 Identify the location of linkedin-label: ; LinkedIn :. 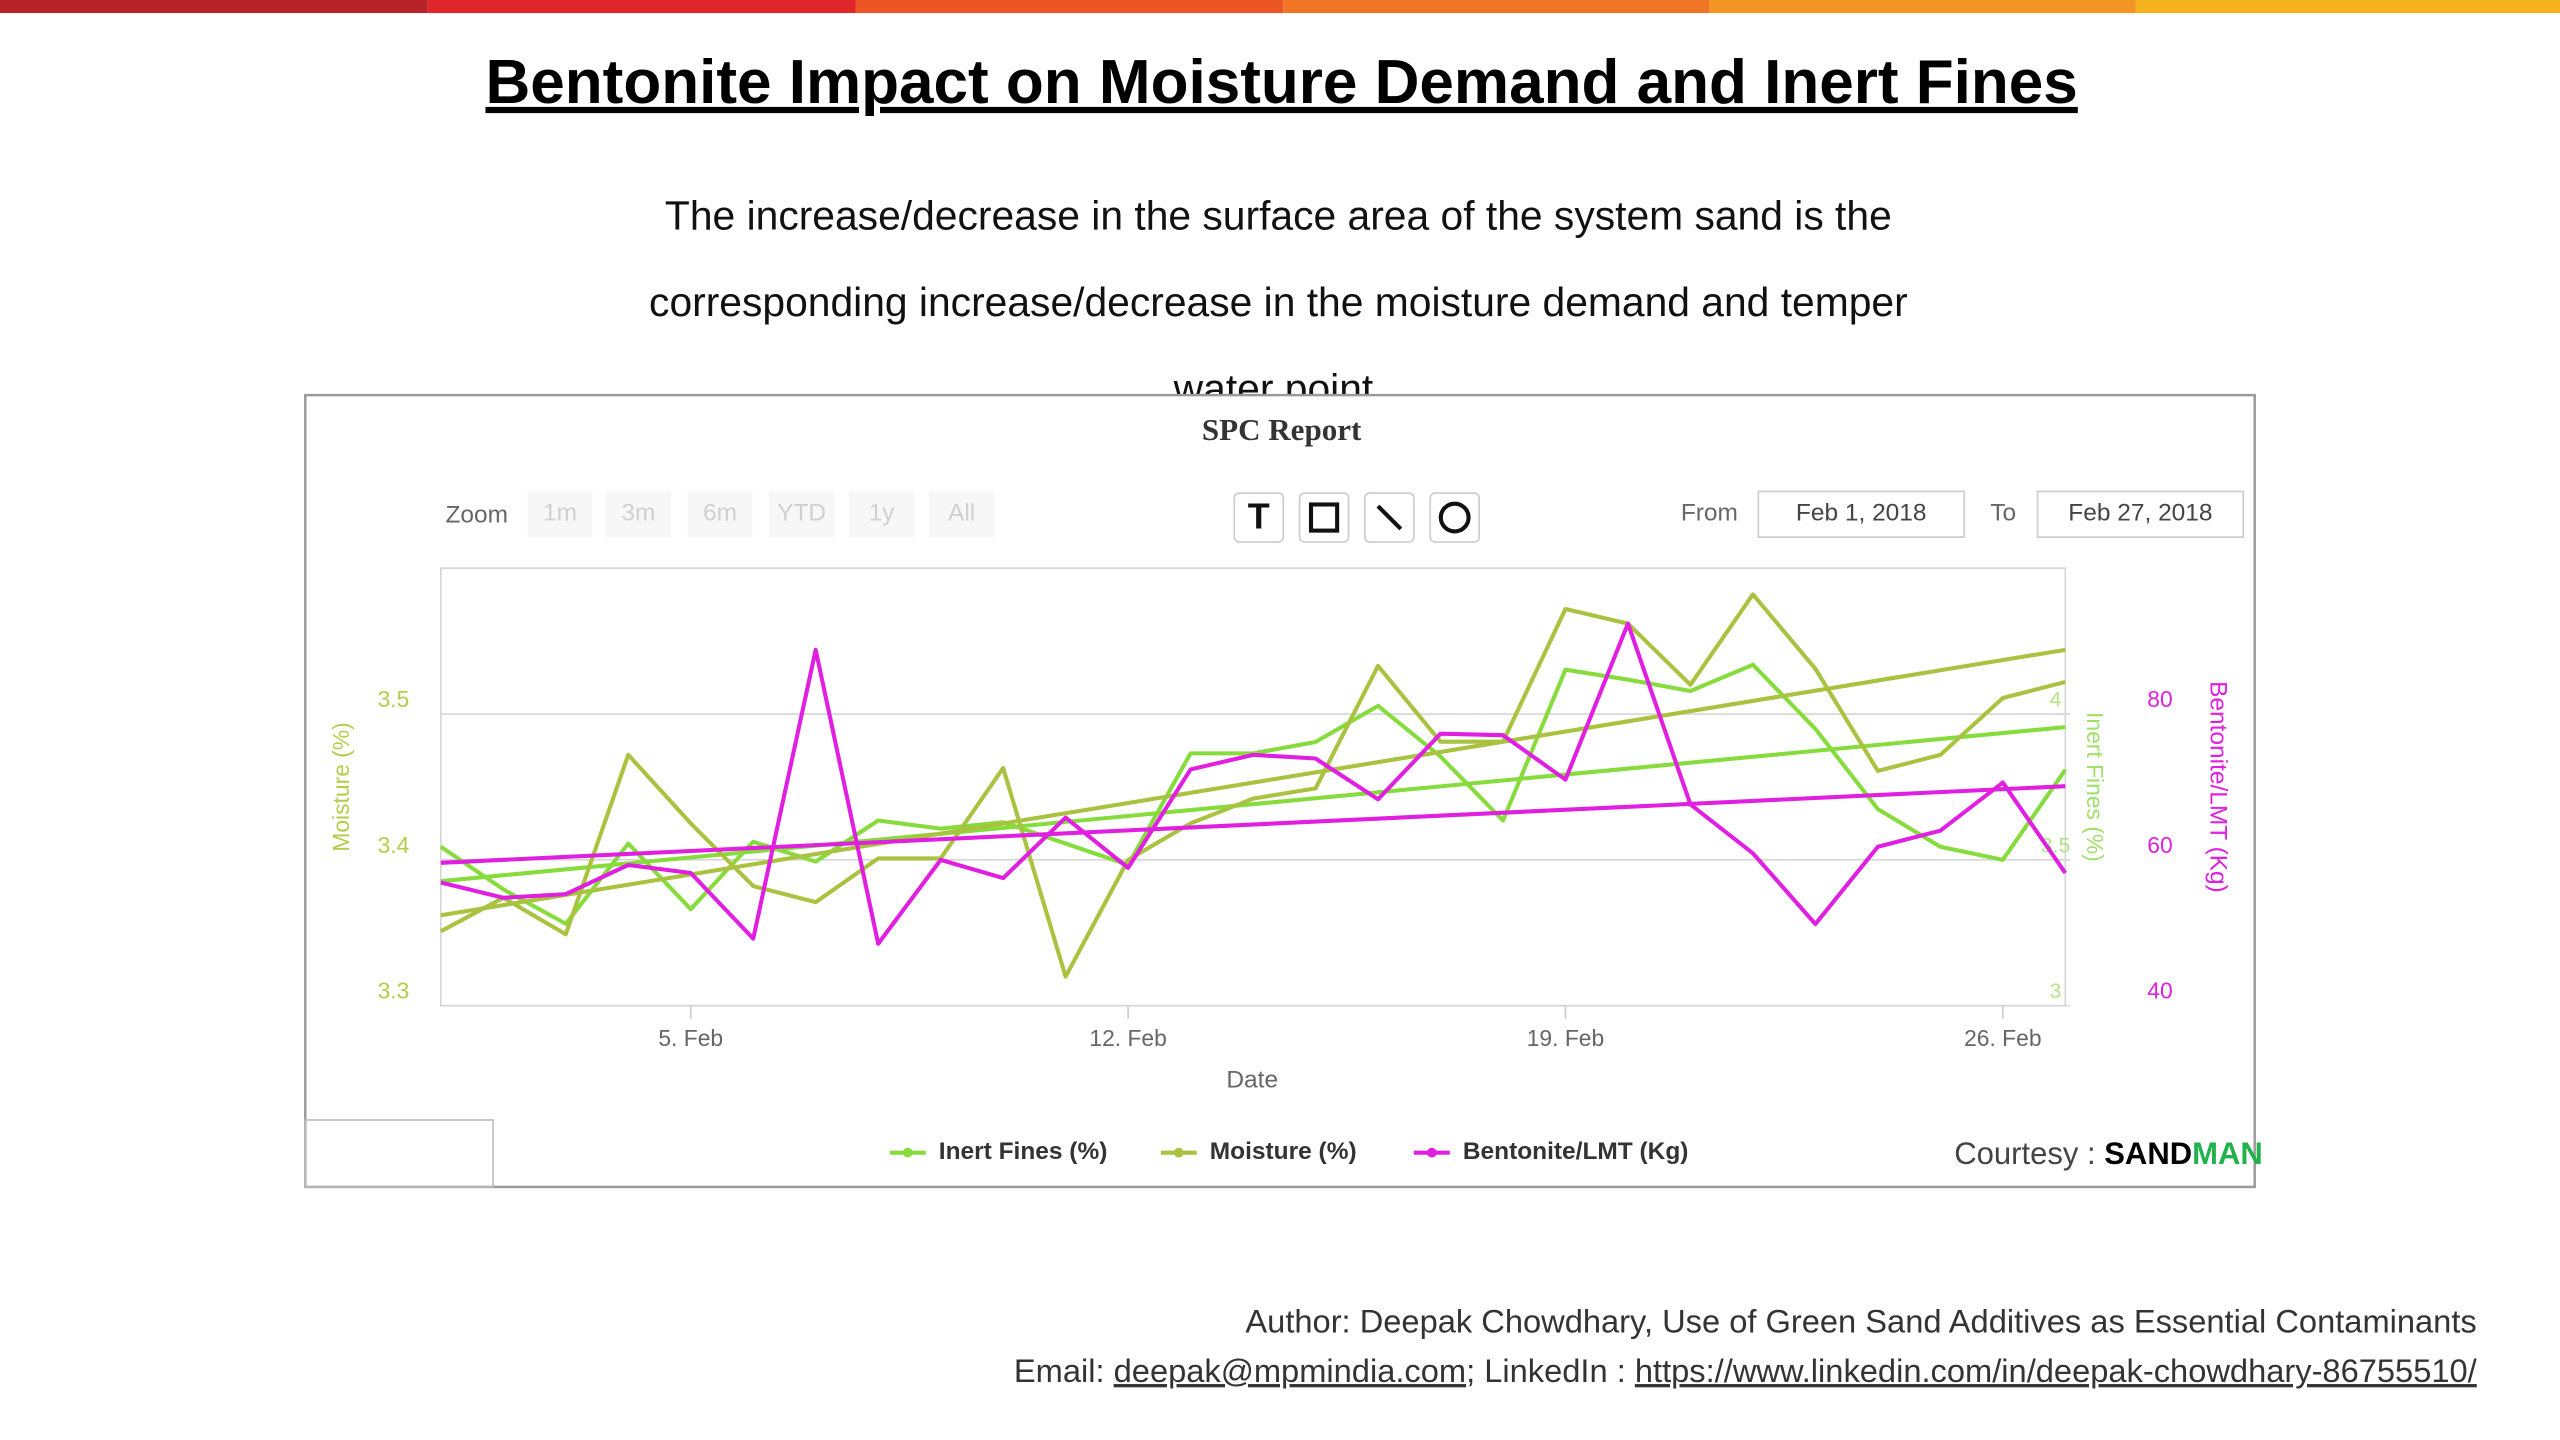
(1550, 1370).